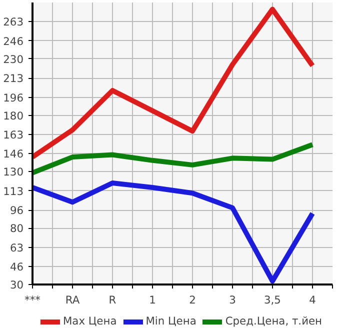 The height and width of the screenshot is (335, 345). Describe the element at coordinates (152, 300) in the screenshot. I see `x-tick-label: 1` at that location.